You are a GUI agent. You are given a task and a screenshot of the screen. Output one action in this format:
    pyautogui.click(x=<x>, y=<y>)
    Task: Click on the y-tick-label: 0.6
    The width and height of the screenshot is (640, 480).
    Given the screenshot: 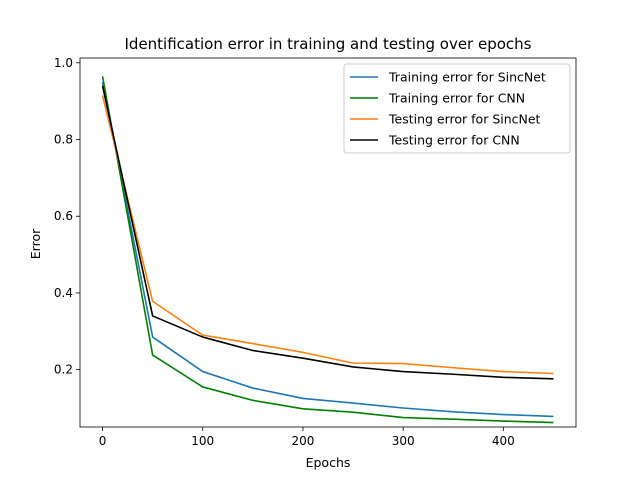 What is the action you would take?
    pyautogui.click(x=63, y=216)
    